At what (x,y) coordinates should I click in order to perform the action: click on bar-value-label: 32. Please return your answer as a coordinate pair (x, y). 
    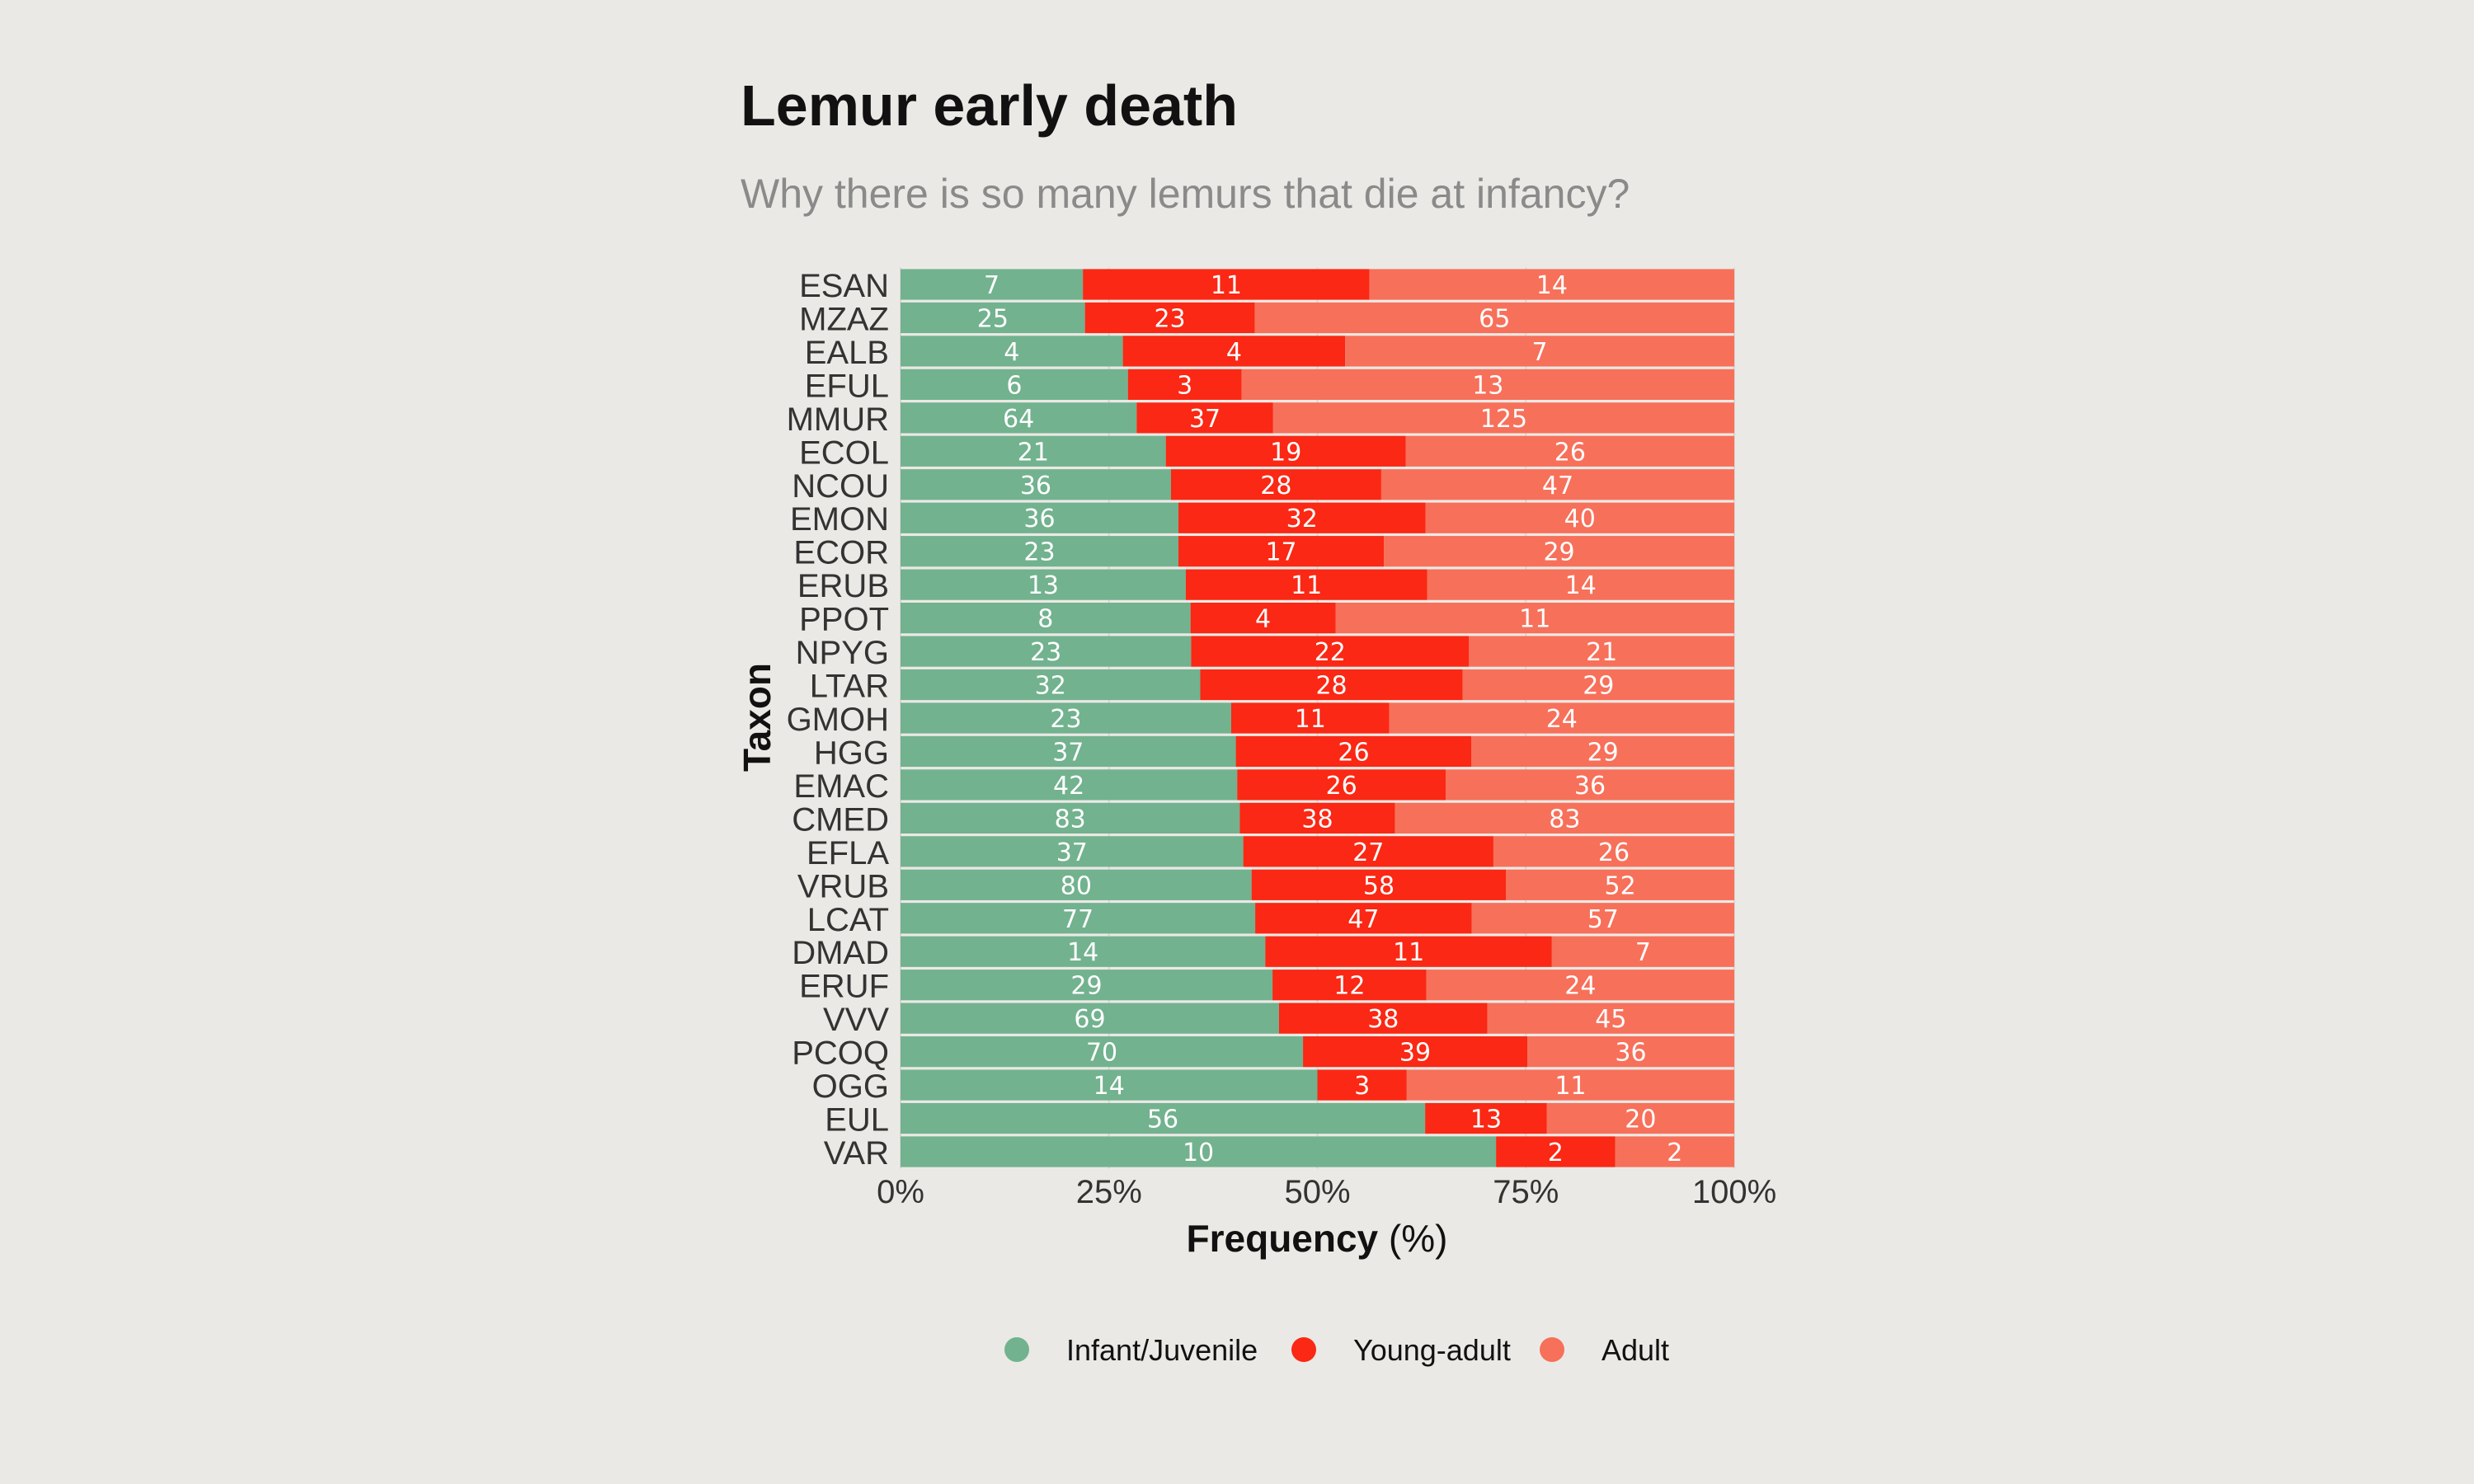
    Looking at the image, I should click on (1050, 686).